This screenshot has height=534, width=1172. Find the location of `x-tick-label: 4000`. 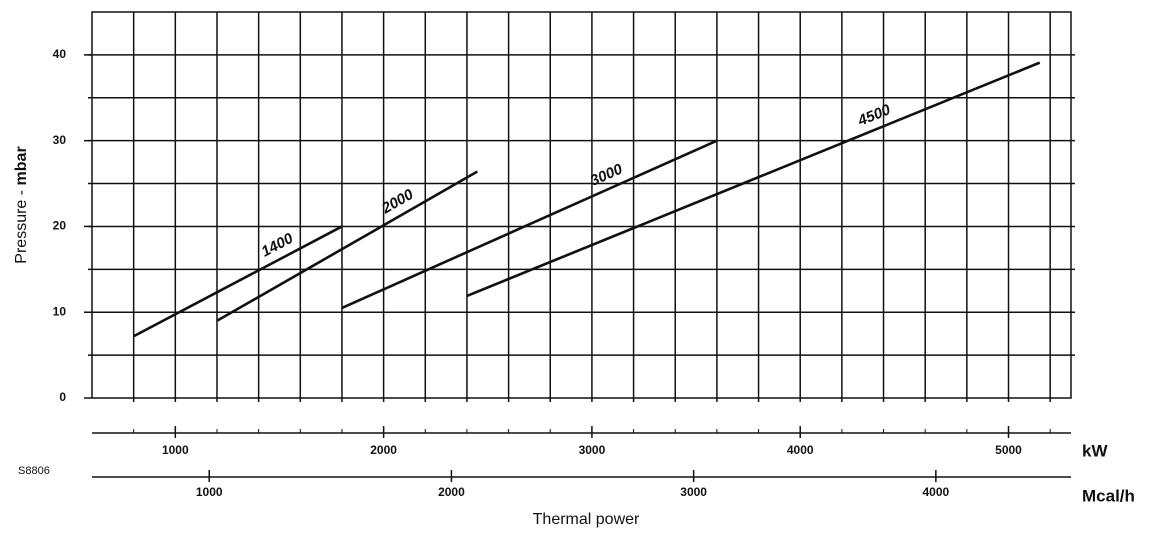

x-tick-label: 4000 is located at coordinates (800, 450).